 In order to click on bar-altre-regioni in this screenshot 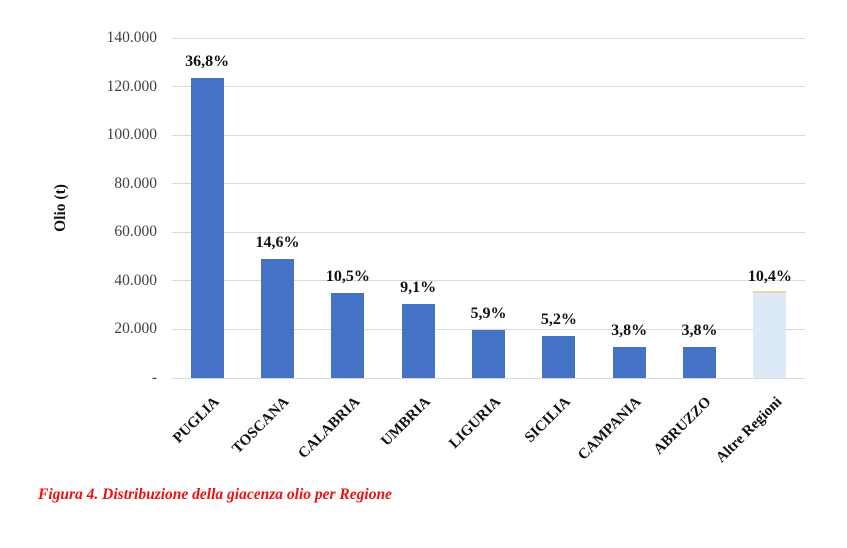, I will do `click(770, 334)`.